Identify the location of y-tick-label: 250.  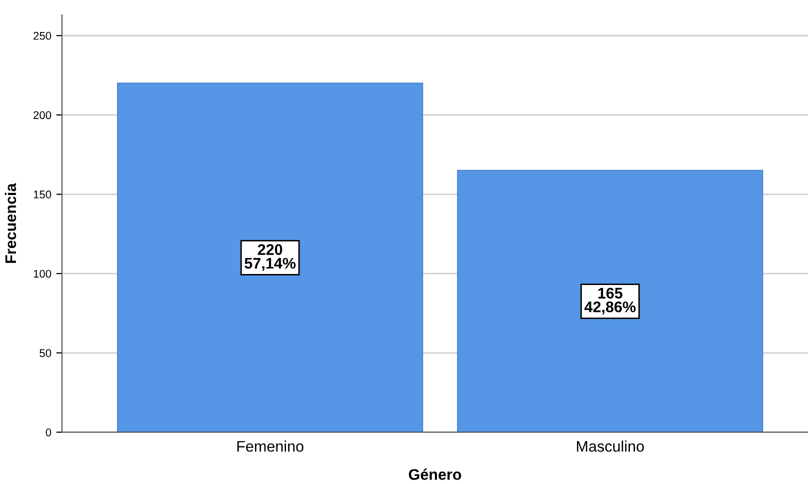
(43, 36).